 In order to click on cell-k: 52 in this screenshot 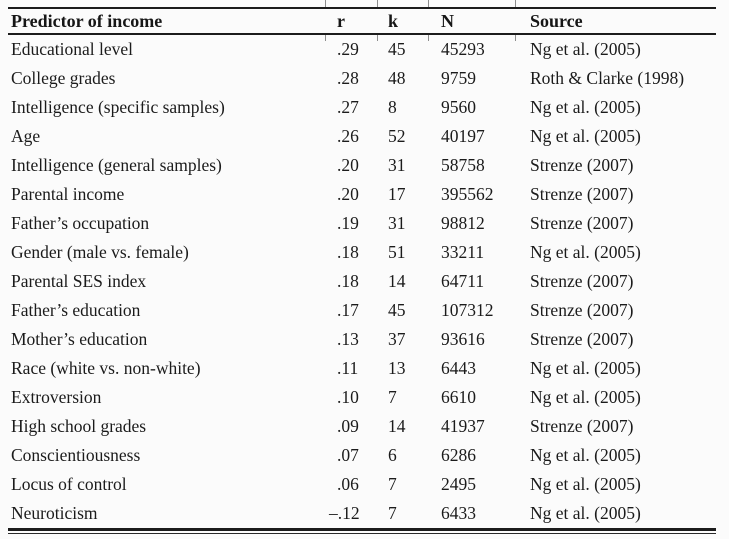, I will do `click(397, 136)`.